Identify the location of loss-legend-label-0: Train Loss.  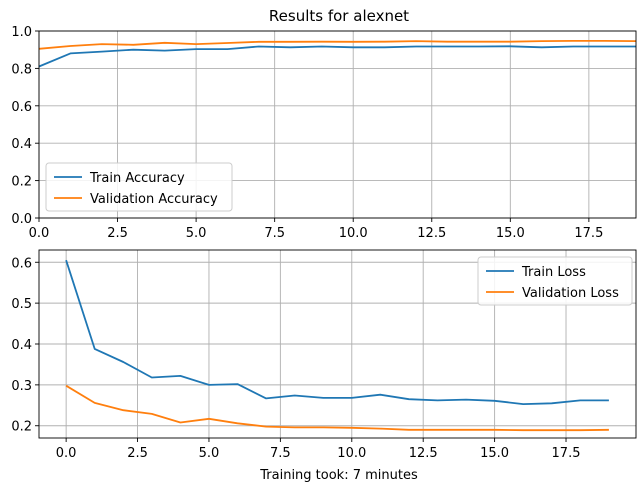
(553, 272).